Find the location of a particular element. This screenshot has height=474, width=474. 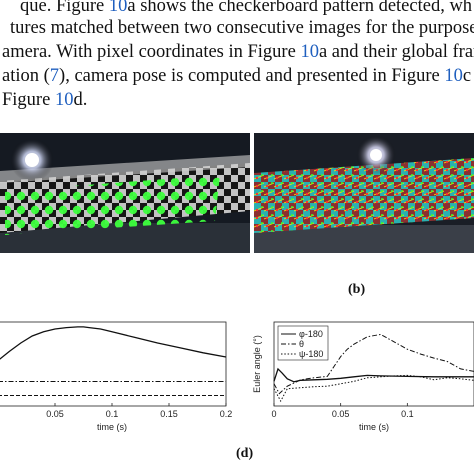

caption-d: (d) is located at coordinates (245, 453).